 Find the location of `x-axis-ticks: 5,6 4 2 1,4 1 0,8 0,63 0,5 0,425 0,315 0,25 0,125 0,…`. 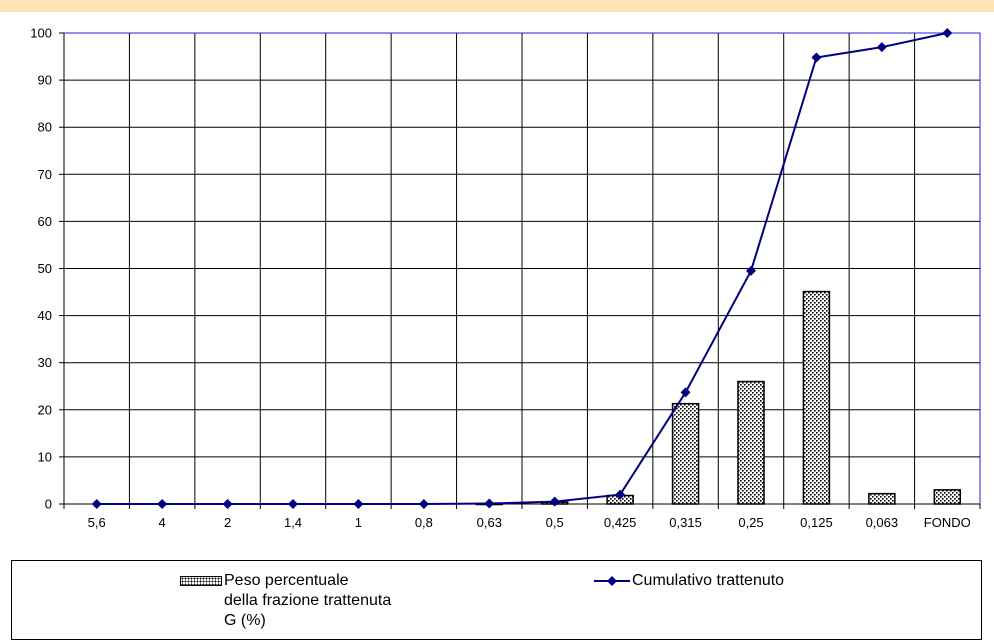

x-axis-ticks: 5,6 4 2 1,4 1 0,8 0,63 0,5 0,425 0,315 0,25 0,125 0,… is located at coordinates (522, 517).